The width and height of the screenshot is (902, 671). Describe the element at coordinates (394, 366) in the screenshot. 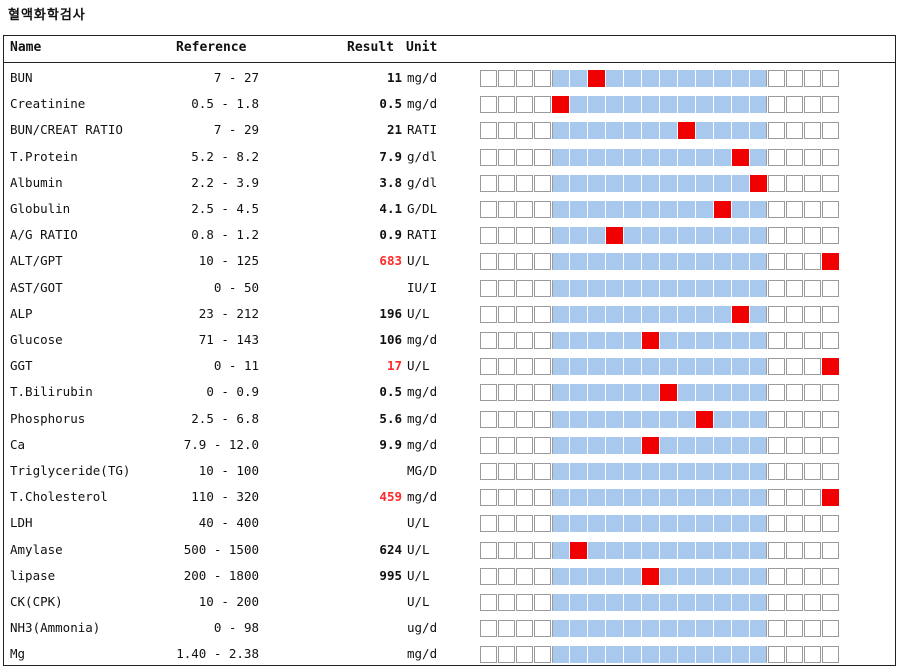

I see `result-value: 17` at that location.